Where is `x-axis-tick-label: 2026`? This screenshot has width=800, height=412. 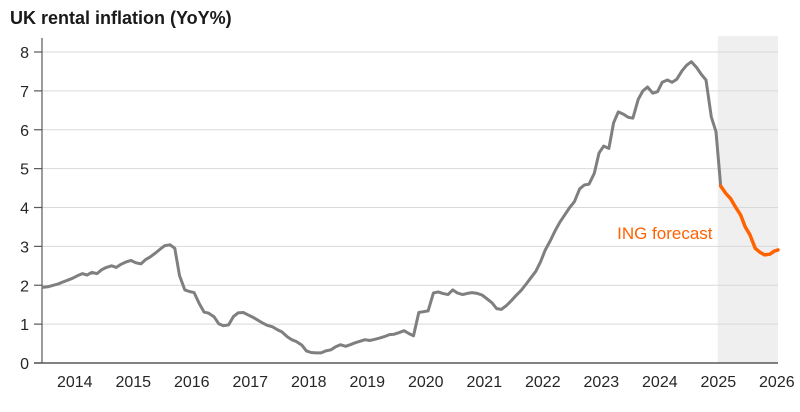
x-axis-tick-label: 2026 is located at coordinates (777, 382).